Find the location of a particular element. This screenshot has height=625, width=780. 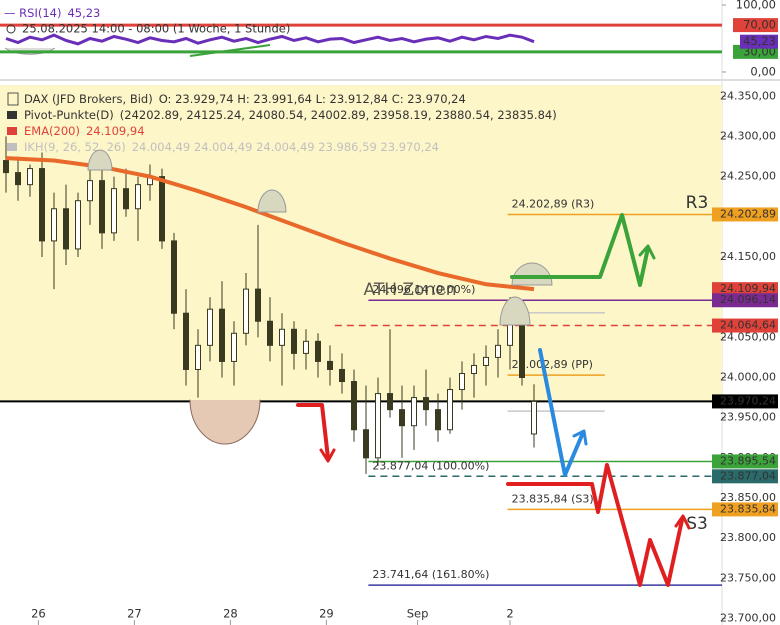

x-tick-label: 2 is located at coordinates (509, 614).